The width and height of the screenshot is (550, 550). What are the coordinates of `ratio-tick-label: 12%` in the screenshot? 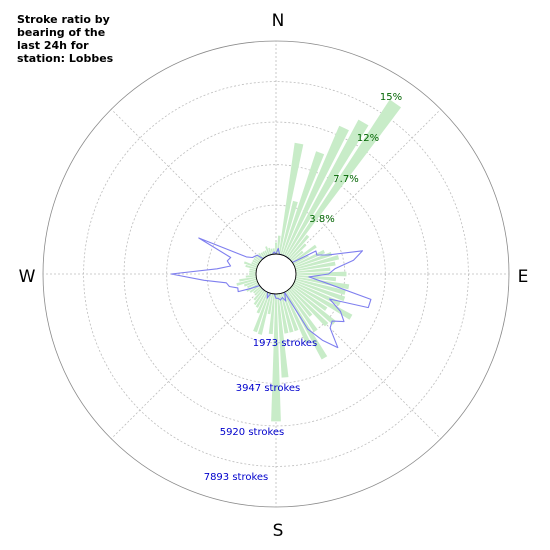 It's located at (368, 138).